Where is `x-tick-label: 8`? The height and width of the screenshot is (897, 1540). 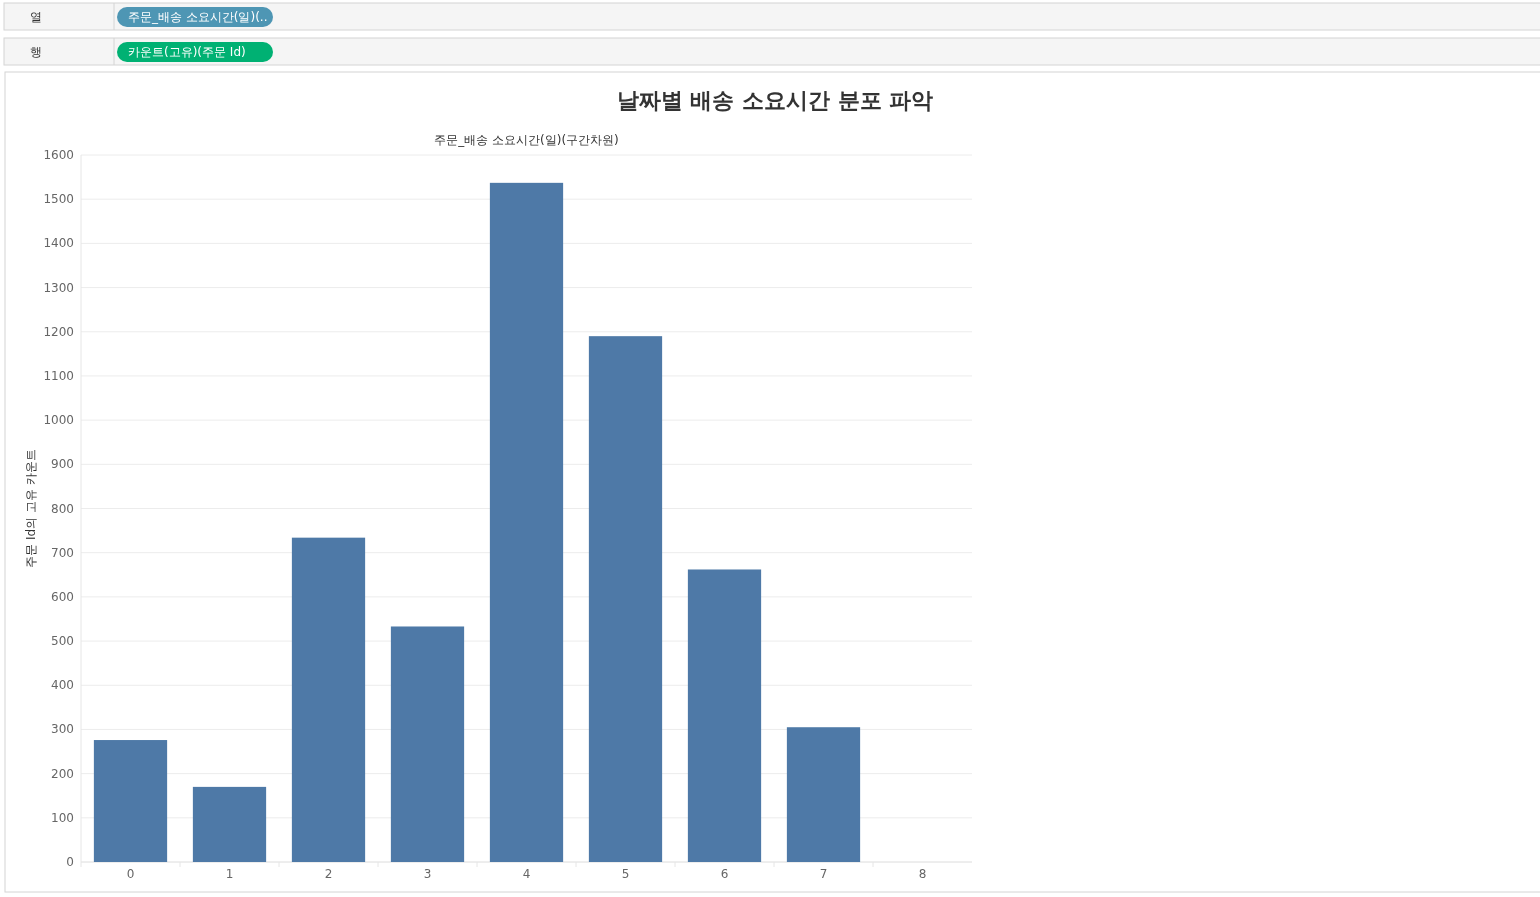
x-tick-label: 8 is located at coordinates (922, 874).